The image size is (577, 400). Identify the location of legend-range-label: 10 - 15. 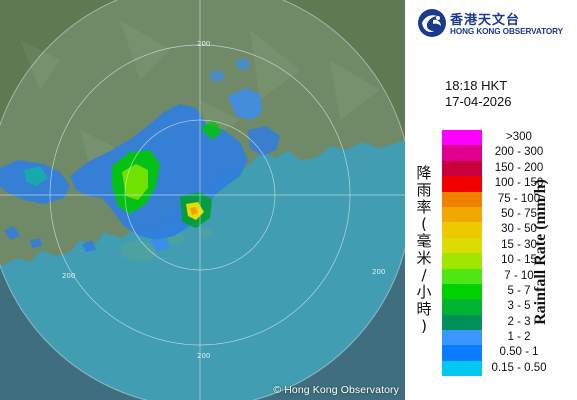
(519, 260).